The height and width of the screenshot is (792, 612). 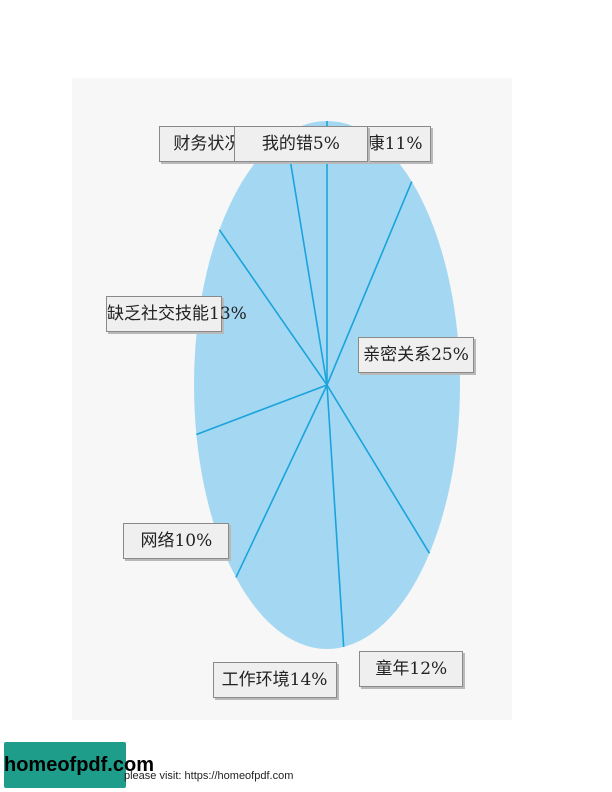 What do you see at coordinates (176, 314) in the screenshot?
I see `slice-label: 缺乏社交技能13%` at bounding box center [176, 314].